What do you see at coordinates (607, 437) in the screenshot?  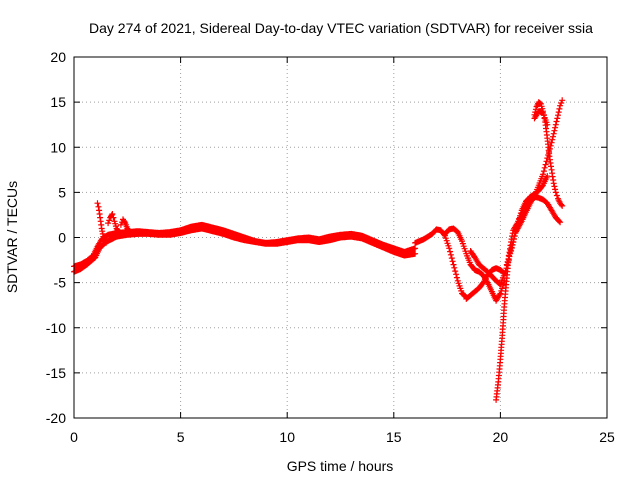 I see `x-tick-label: 25` at bounding box center [607, 437].